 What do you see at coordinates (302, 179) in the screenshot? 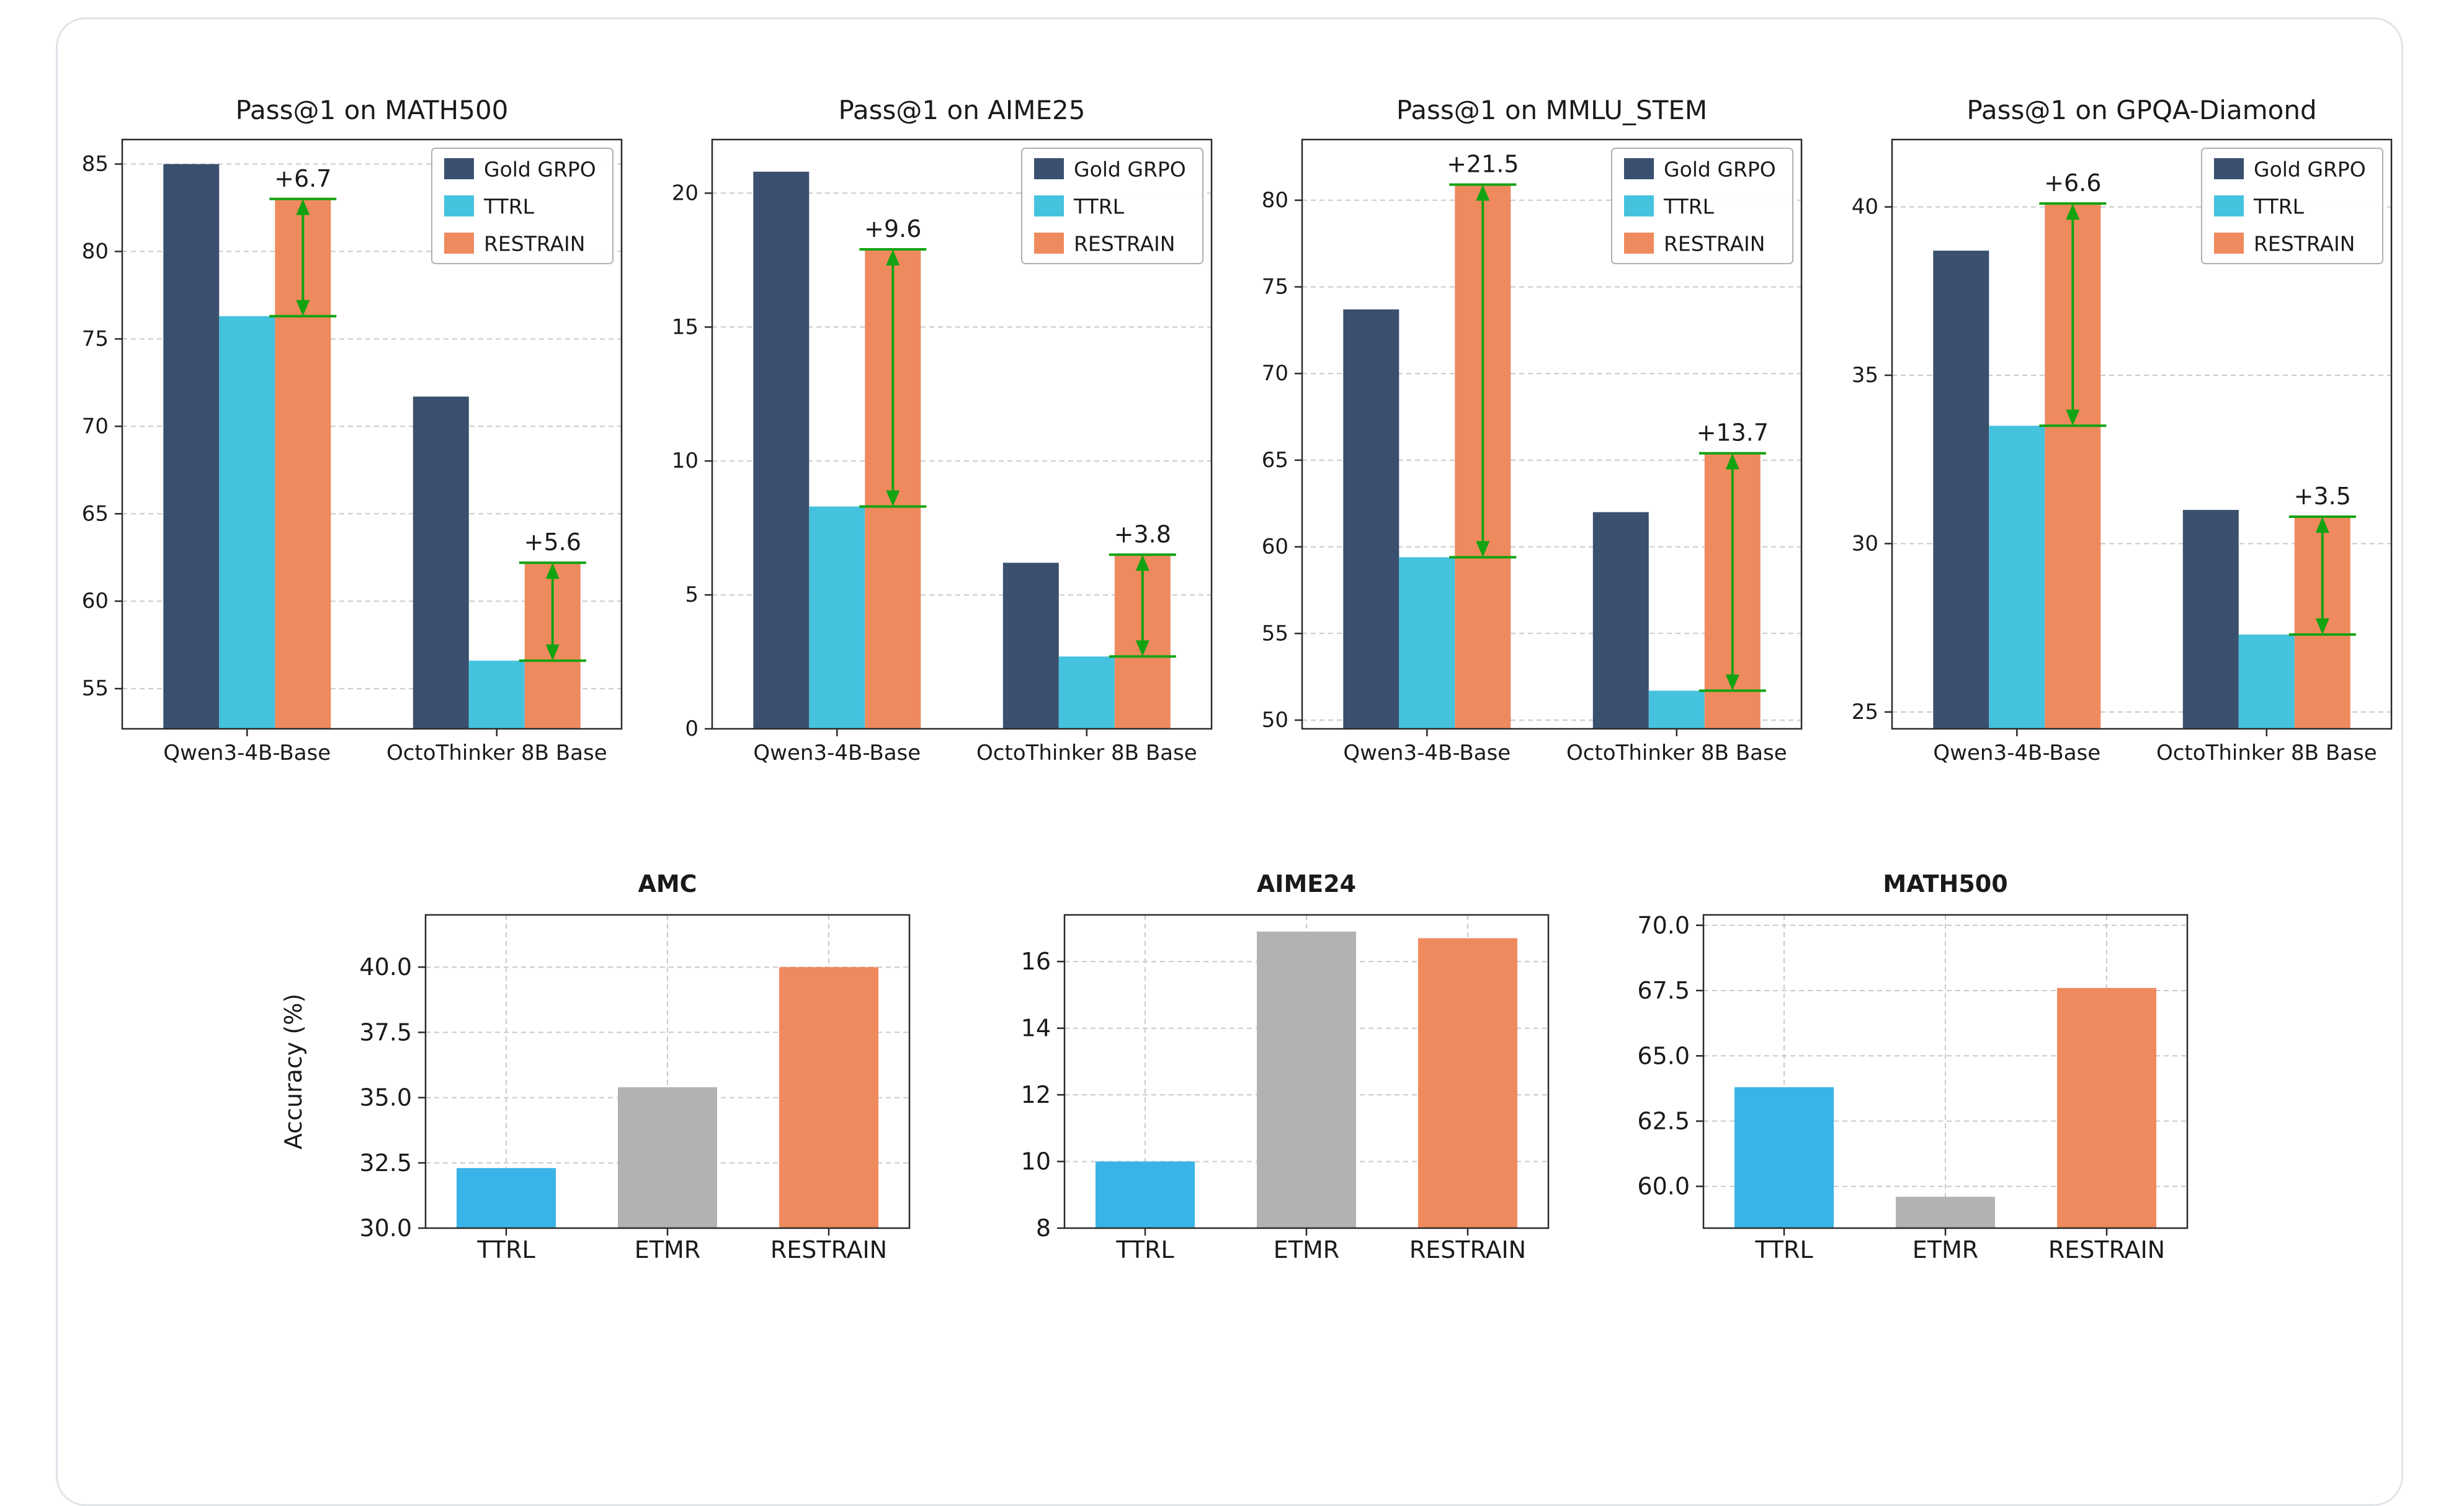
I see `gain-label: +6.7` at bounding box center [302, 179].